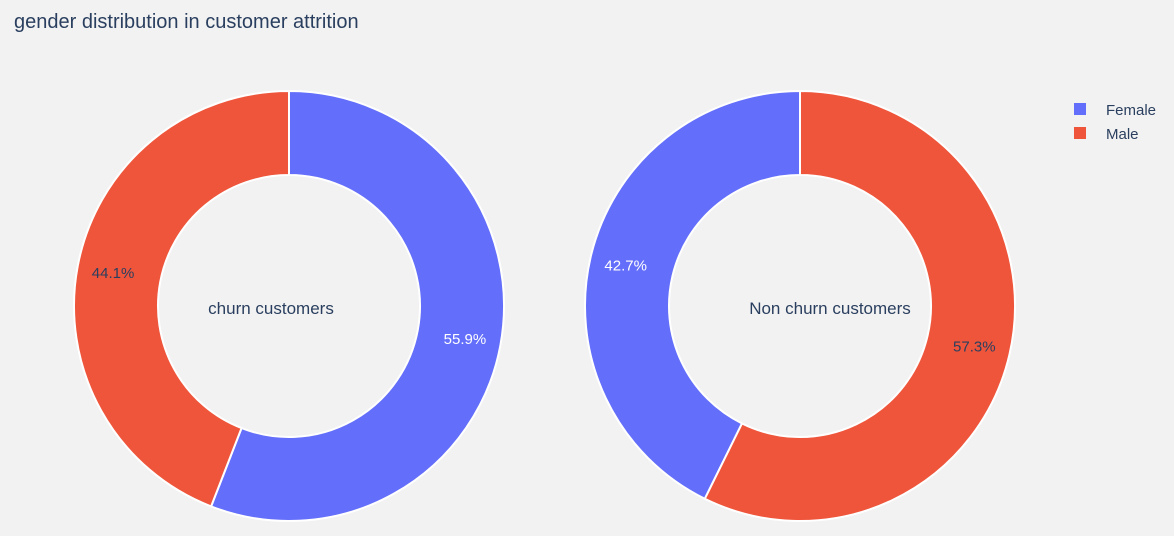 Image resolution: width=1174 pixels, height=536 pixels. What do you see at coordinates (692, 295) in the screenshot?
I see `donut-slice-female` at bounding box center [692, 295].